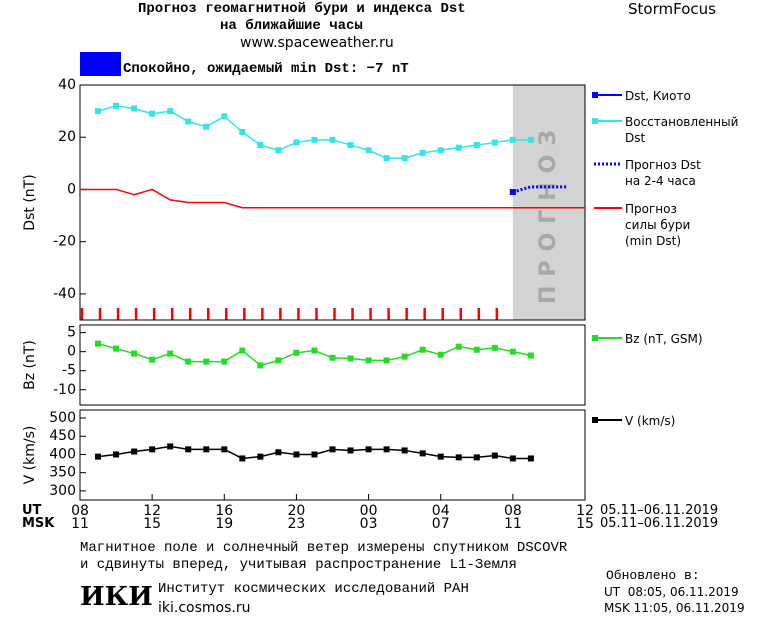 Image resolution: width=760 pixels, height=620 pixels. I want to click on date-range: 05.11–06.11.2019, so click(659, 510).